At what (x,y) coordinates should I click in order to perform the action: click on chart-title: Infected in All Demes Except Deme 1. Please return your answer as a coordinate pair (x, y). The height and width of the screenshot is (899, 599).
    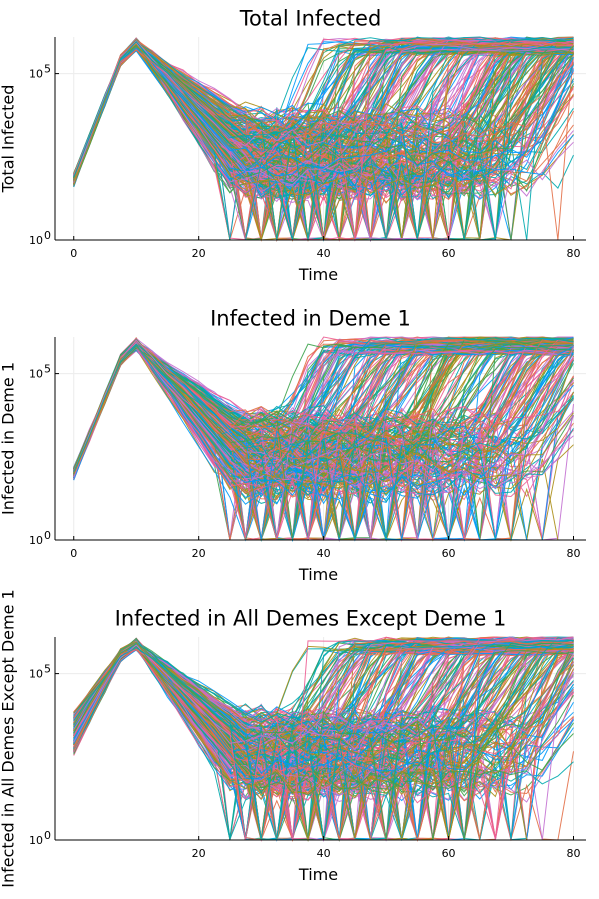
    Looking at the image, I should click on (311, 618).